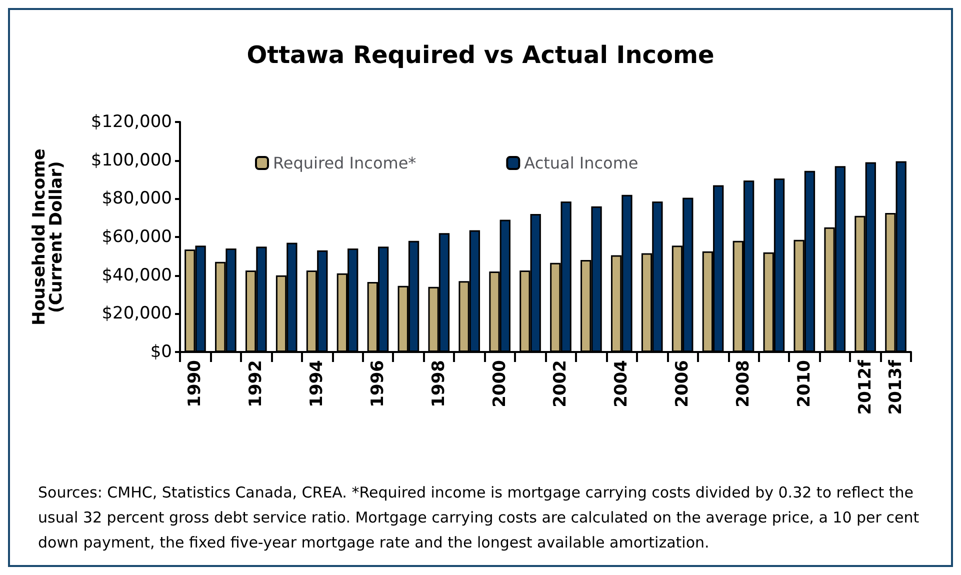 This screenshot has height=575, width=961. What do you see at coordinates (137, 237) in the screenshot?
I see `y-tick-label: $60,000` at bounding box center [137, 237].